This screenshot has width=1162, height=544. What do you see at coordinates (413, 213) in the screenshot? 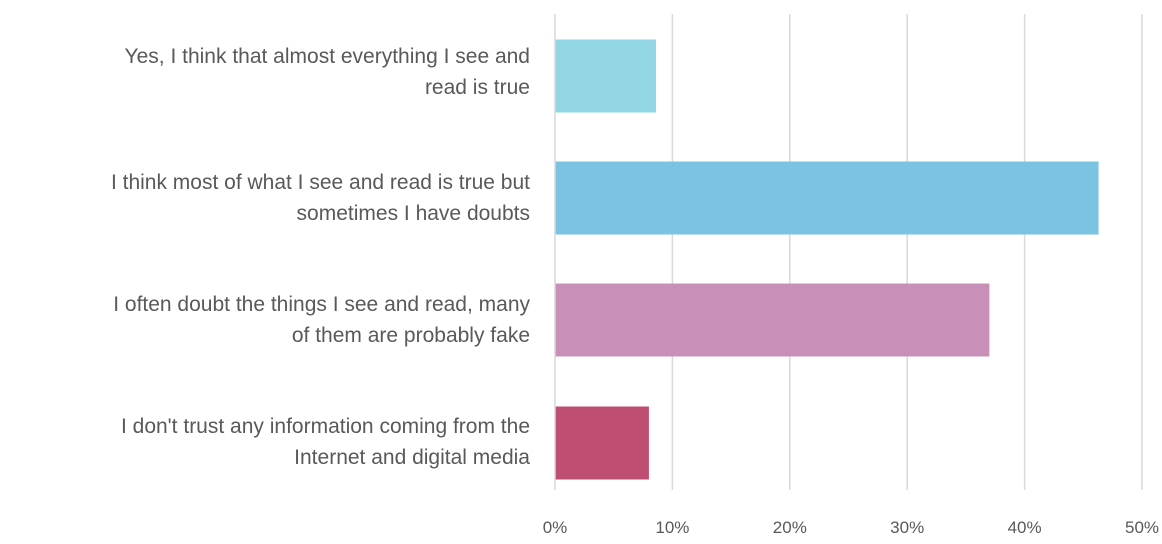
I see `category-label-line: sometimes I have doubts` at bounding box center [413, 213].